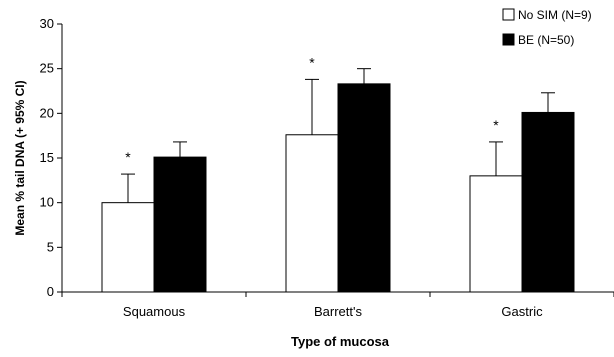 The height and width of the screenshot is (357, 614). Describe the element at coordinates (50, 246) in the screenshot. I see `y-tick-label: 5` at that location.